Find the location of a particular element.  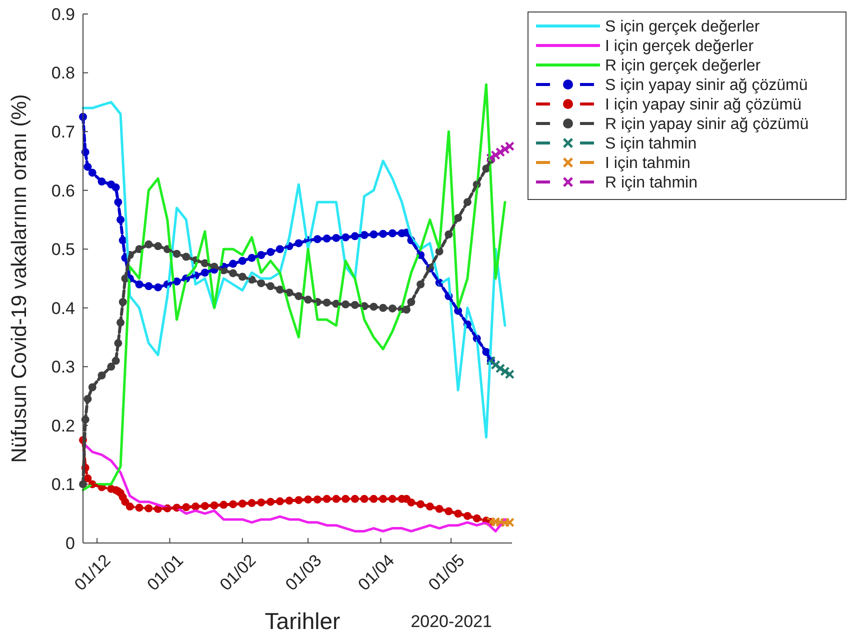

y-tick-label: 0.3 is located at coordinates (63, 367).